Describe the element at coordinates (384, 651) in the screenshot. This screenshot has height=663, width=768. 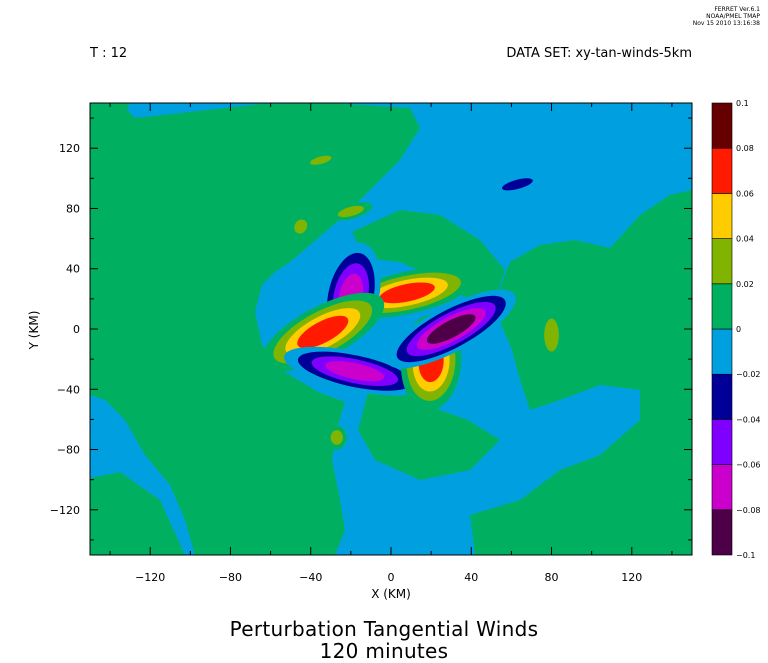
I see `chart-subtitle: 120 minutes` at that location.